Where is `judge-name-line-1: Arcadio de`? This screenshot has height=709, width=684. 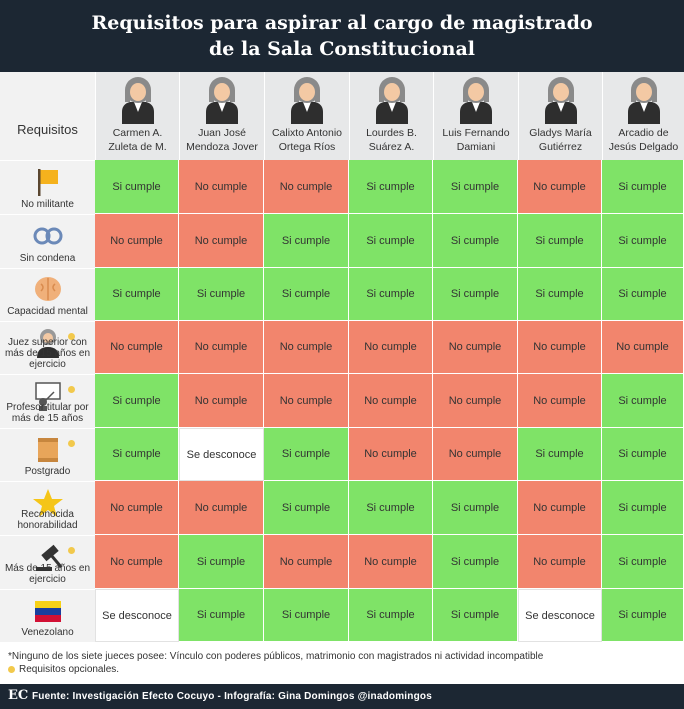 judge-name-line-1: Arcadio de is located at coordinates (643, 133).